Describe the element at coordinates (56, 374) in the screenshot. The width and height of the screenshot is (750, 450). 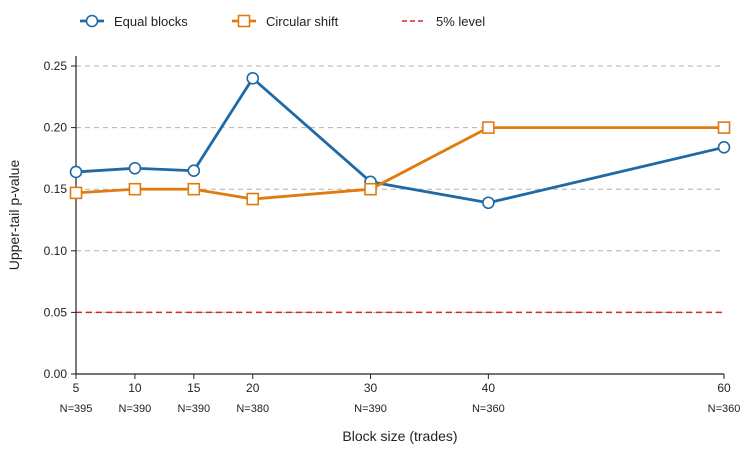
I see `y-tick-label: 0.00` at that location.